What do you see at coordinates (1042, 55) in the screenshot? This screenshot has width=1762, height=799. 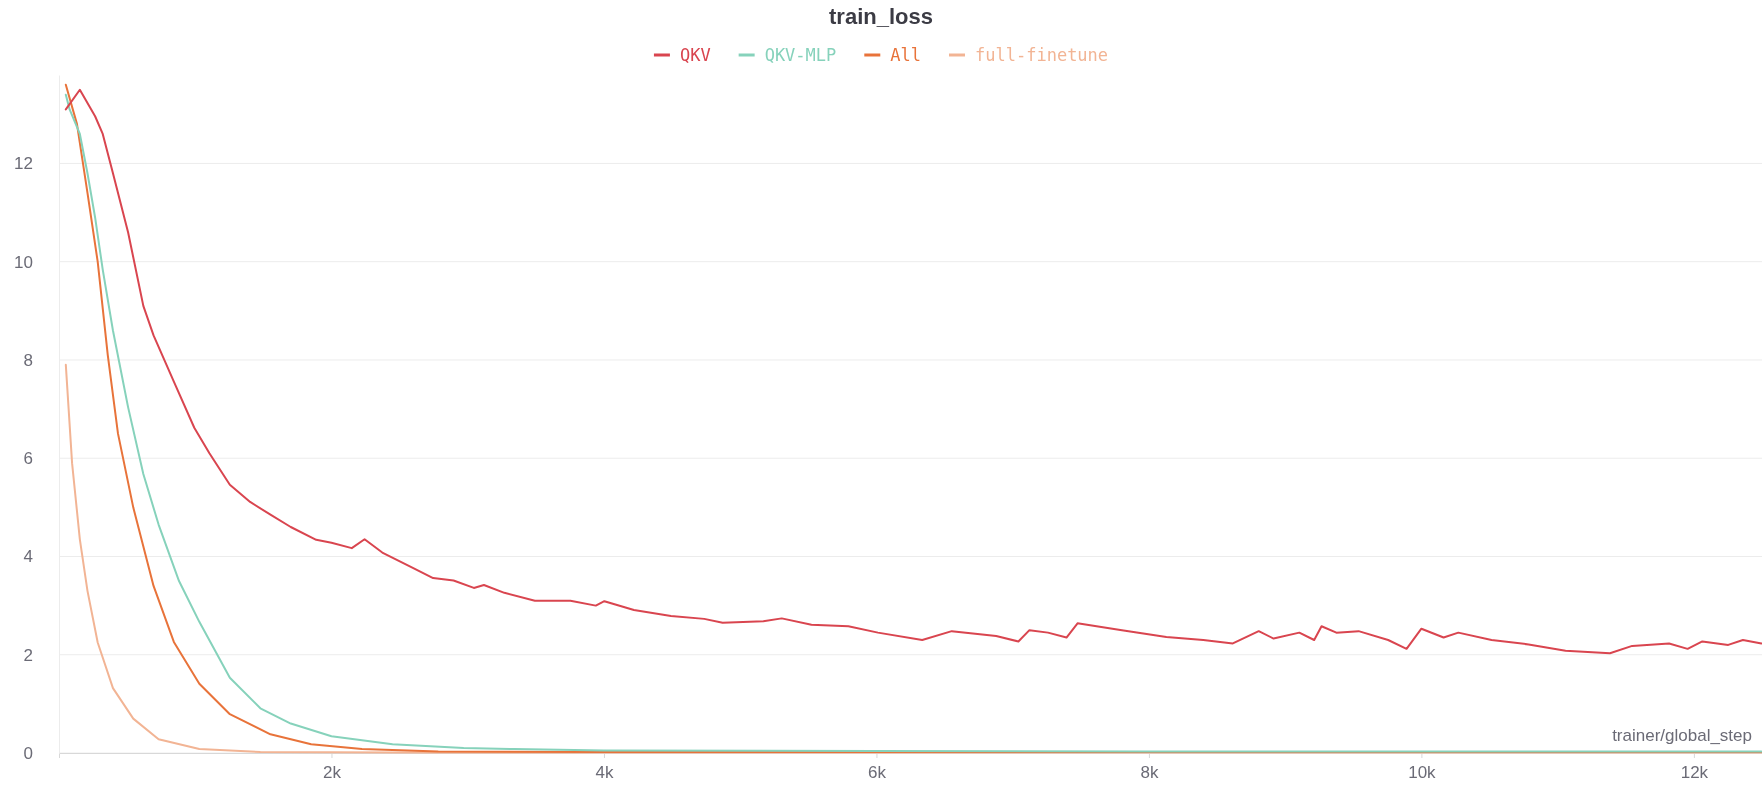 I see `legend-label: full-finetune` at bounding box center [1042, 55].